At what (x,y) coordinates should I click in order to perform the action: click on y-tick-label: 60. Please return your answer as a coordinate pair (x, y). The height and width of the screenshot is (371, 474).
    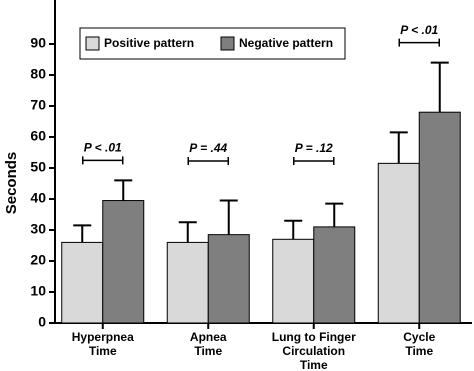
    Looking at the image, I should click on (38, 136).